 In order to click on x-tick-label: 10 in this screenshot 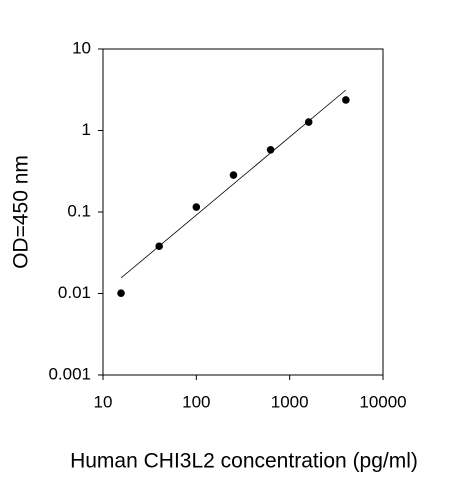, I will do `click(103, 401)`.